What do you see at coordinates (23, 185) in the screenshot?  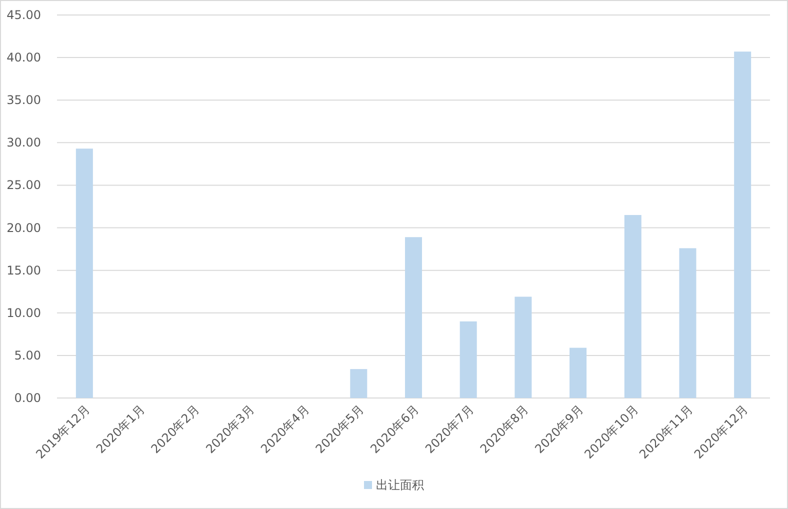 I see `y-tick-label: 25.00` at bounding box center [23, 185].